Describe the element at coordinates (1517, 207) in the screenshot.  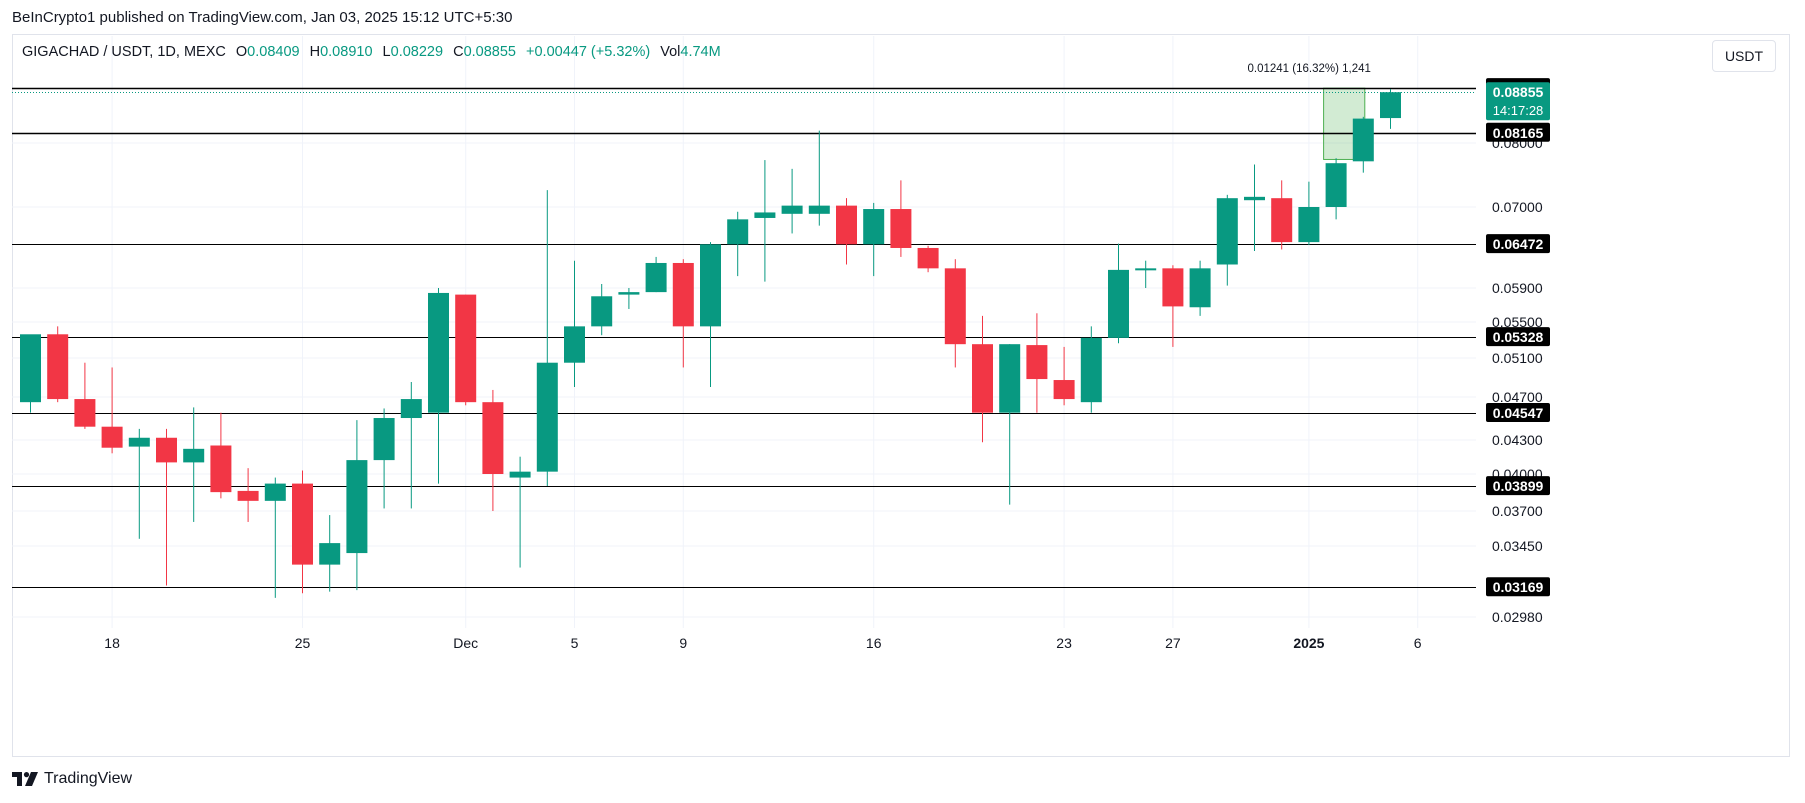
I see `y-tick-label: 0.07000` at that location.